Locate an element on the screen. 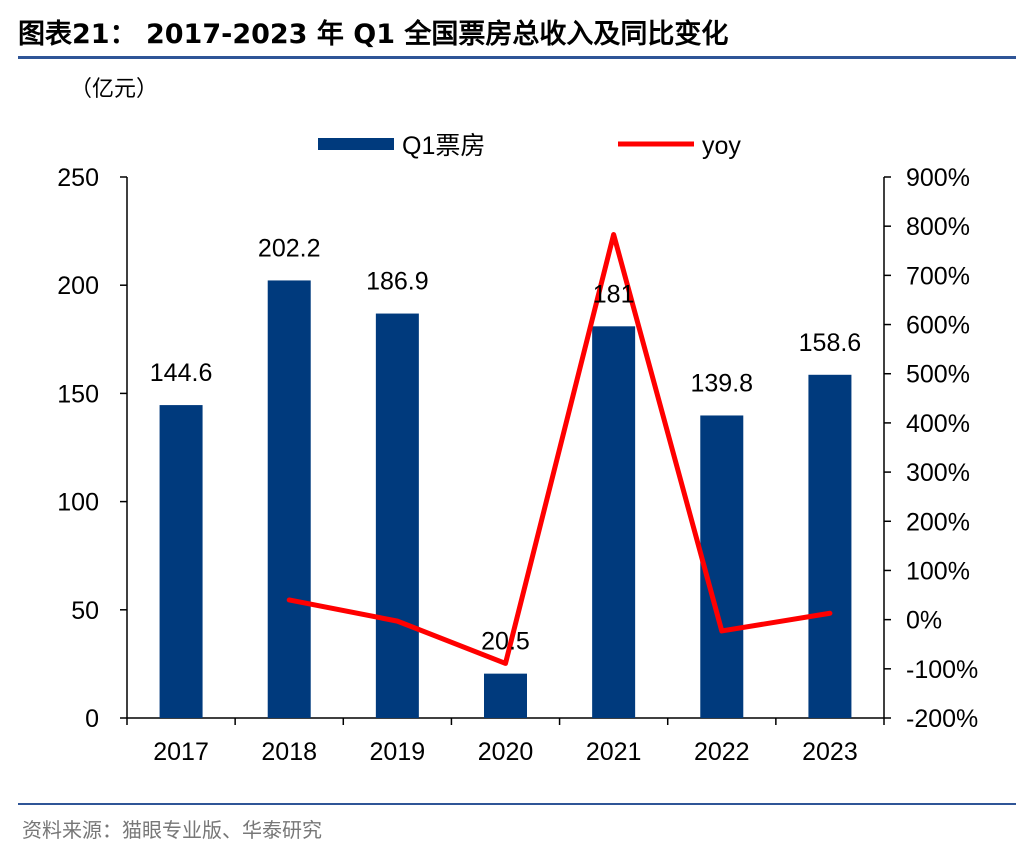  left-axis-tick-label: 0 is located at coordinates (92, 719).